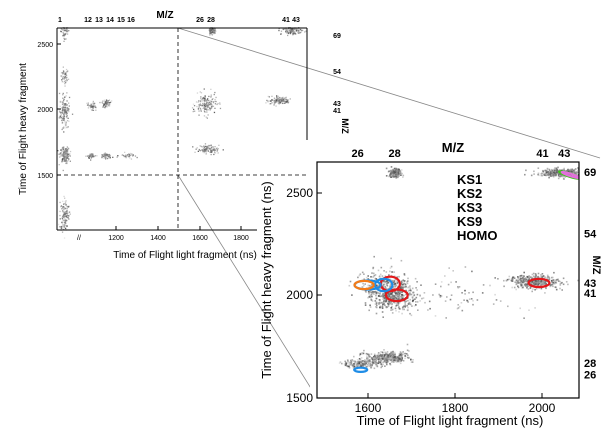  Describe the element at coordinates (590, 173) in the screenshot. I see `right-mz-tick: 69` at that location.